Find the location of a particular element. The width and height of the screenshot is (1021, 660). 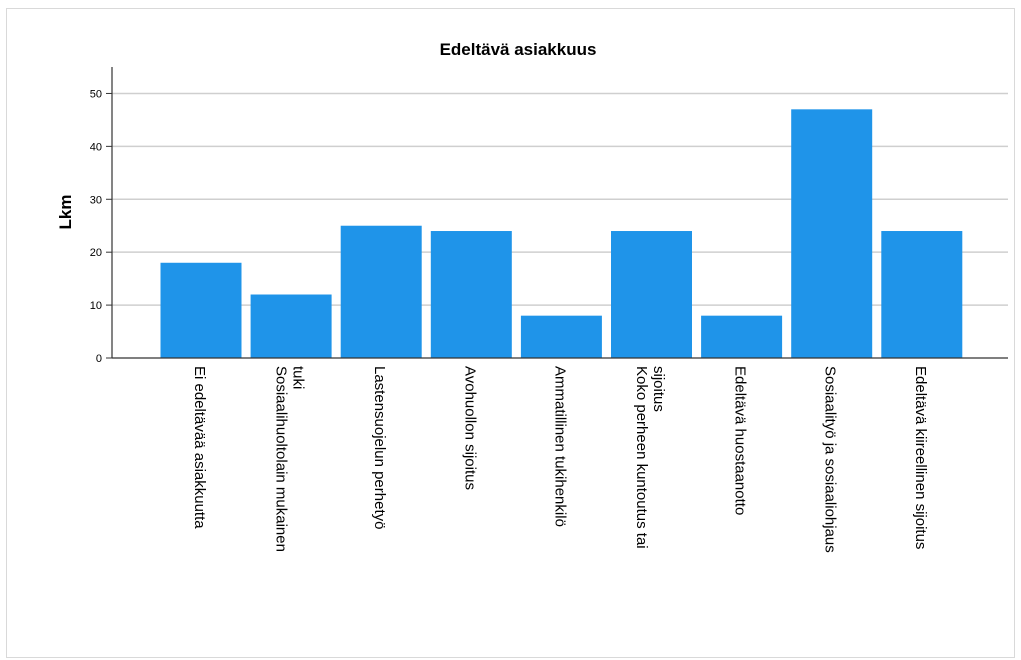

x-tick-label: Koko perheen kuntoutus tai is located at coordinates (641, 457).